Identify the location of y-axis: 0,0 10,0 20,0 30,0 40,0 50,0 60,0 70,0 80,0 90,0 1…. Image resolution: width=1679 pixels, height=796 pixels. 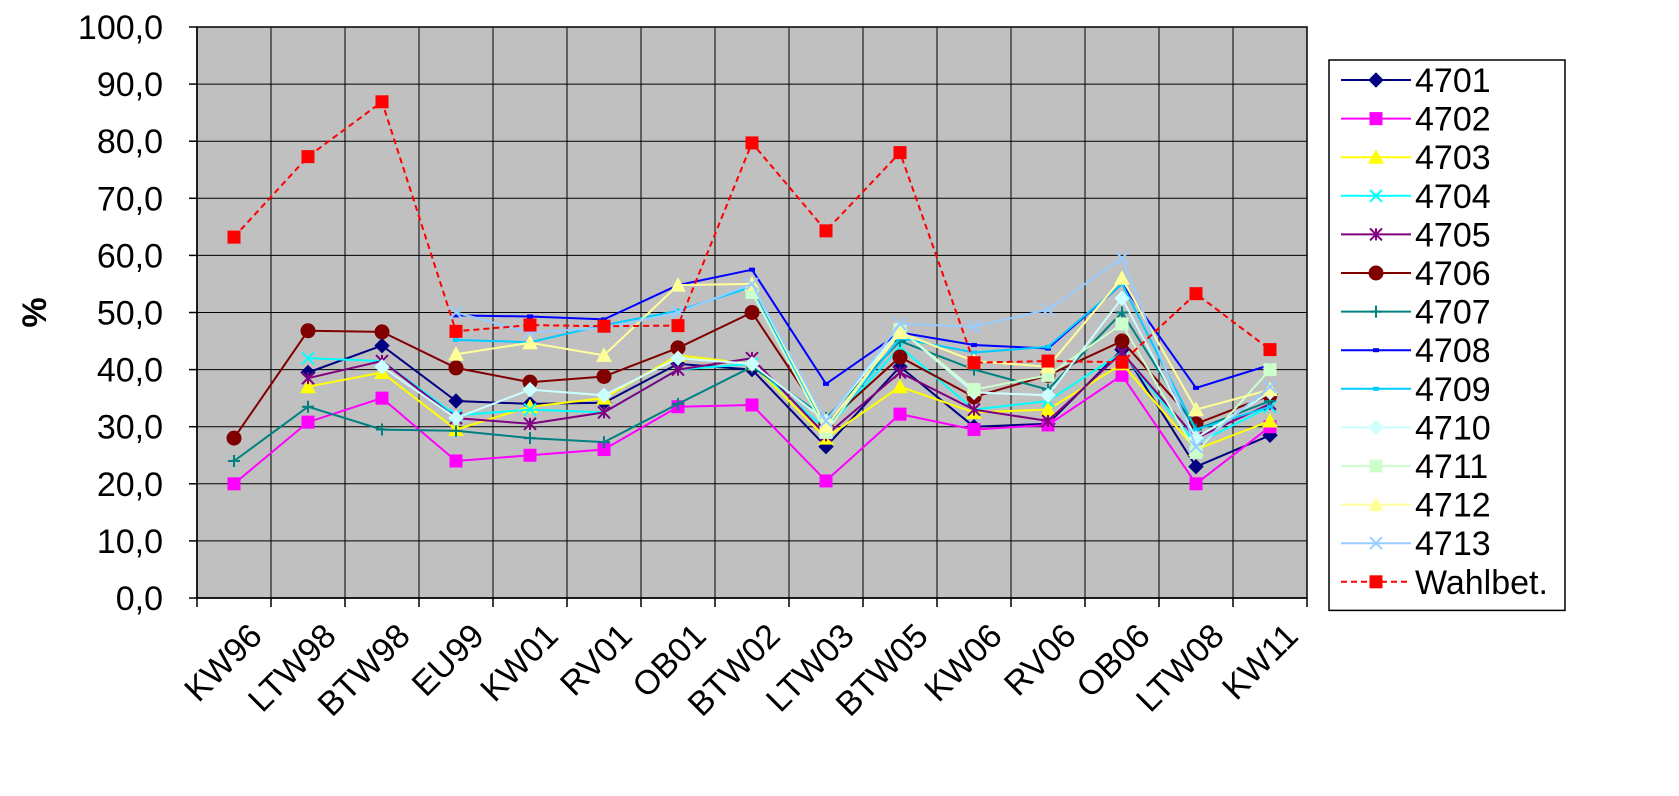
(138, 313).